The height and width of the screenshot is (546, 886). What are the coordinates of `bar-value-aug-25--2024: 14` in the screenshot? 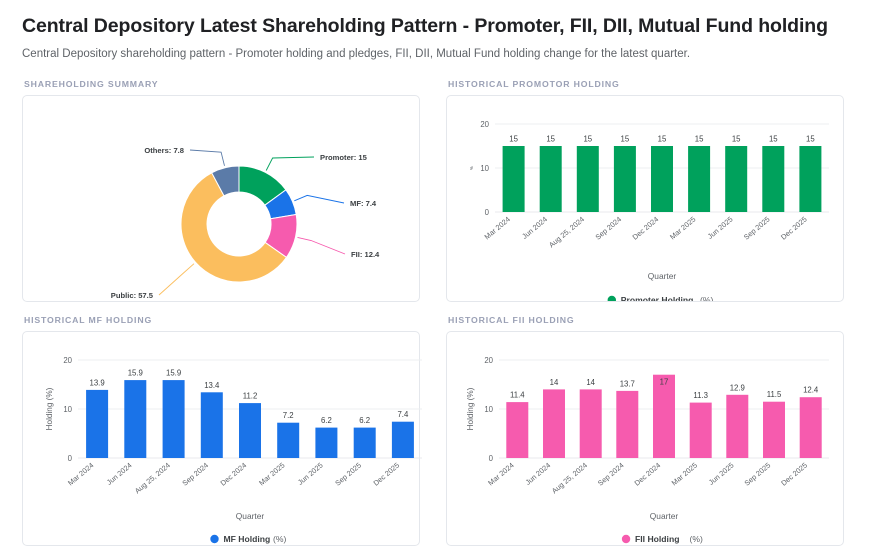 It's located at (590, 382).